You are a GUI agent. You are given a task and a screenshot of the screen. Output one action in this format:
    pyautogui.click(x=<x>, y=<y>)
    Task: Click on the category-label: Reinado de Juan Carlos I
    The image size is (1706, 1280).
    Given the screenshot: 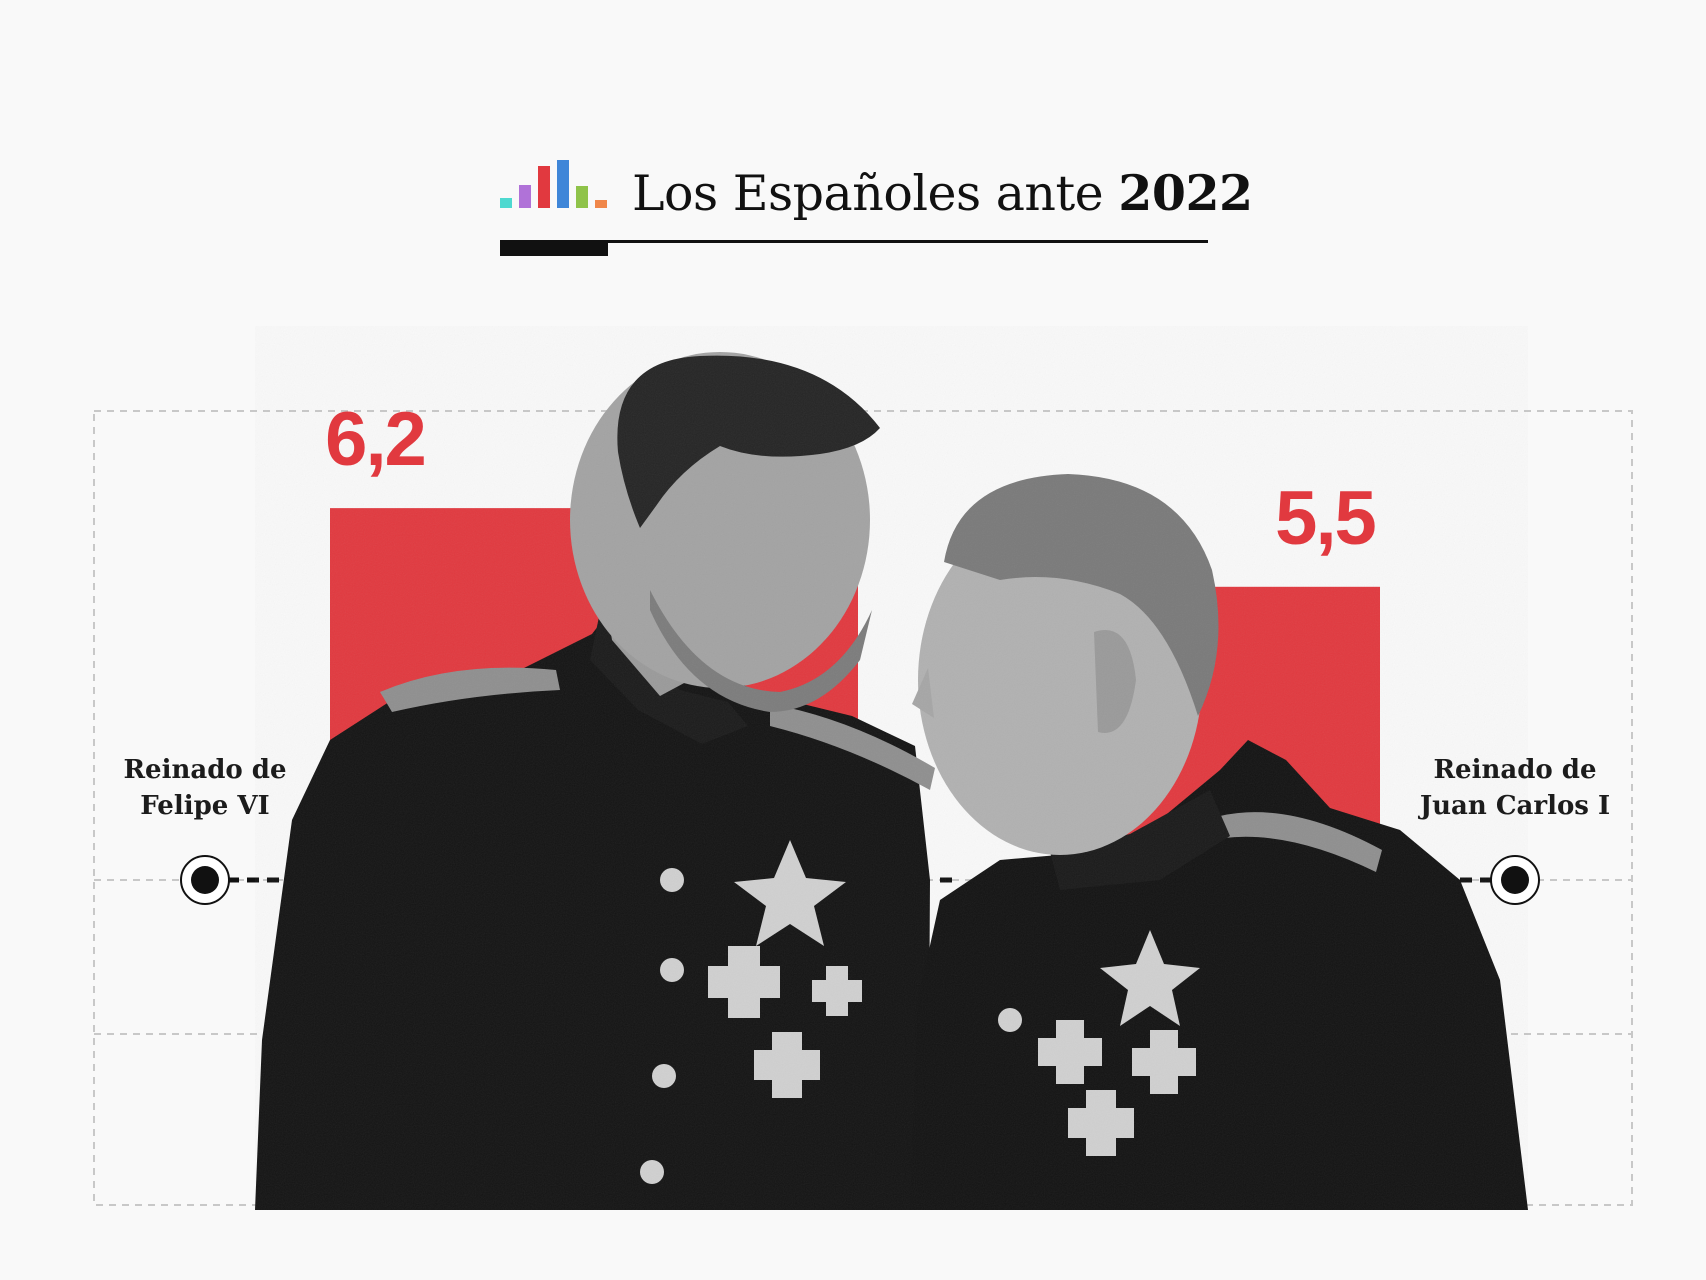 What is the action you would take?
    pyautogui.click(x=1515, y=788)
    